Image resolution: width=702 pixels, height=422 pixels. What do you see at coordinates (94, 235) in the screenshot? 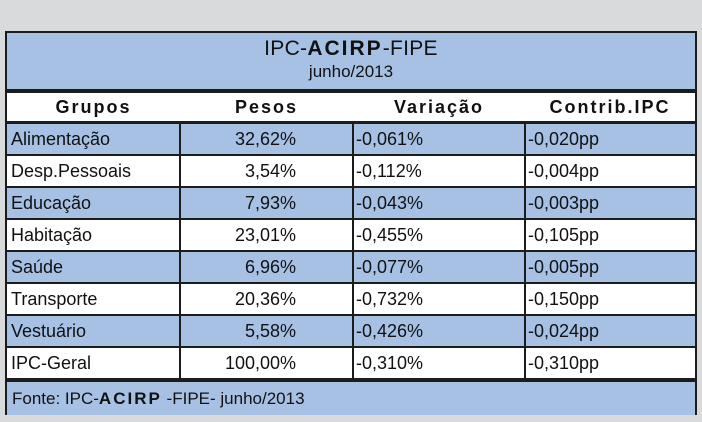
I see `cell-grupo: Habitação` at bounding box center [94, 235].